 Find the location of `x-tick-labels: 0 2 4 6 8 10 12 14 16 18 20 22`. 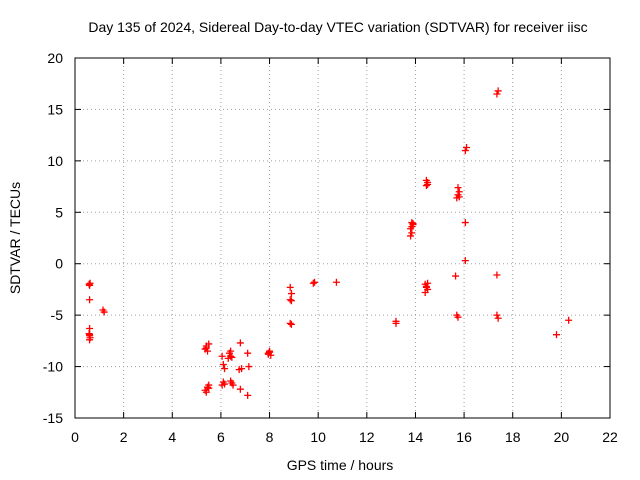

x-tick-labels: 0 2 4 6 8 10 12 14 16 18 20 22 is located at coordinates (344, 437).